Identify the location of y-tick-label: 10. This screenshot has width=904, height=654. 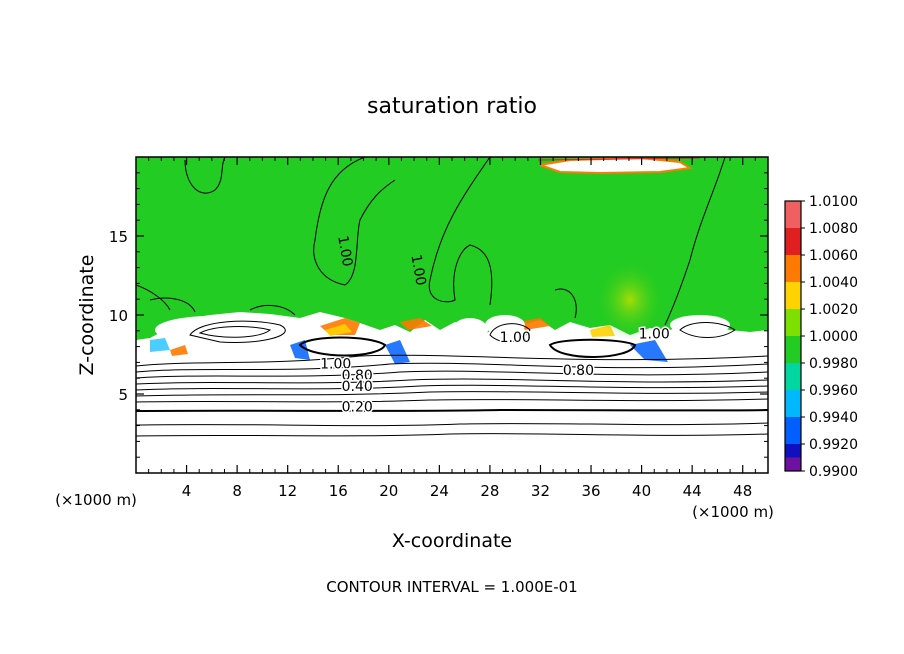
(118, 316).